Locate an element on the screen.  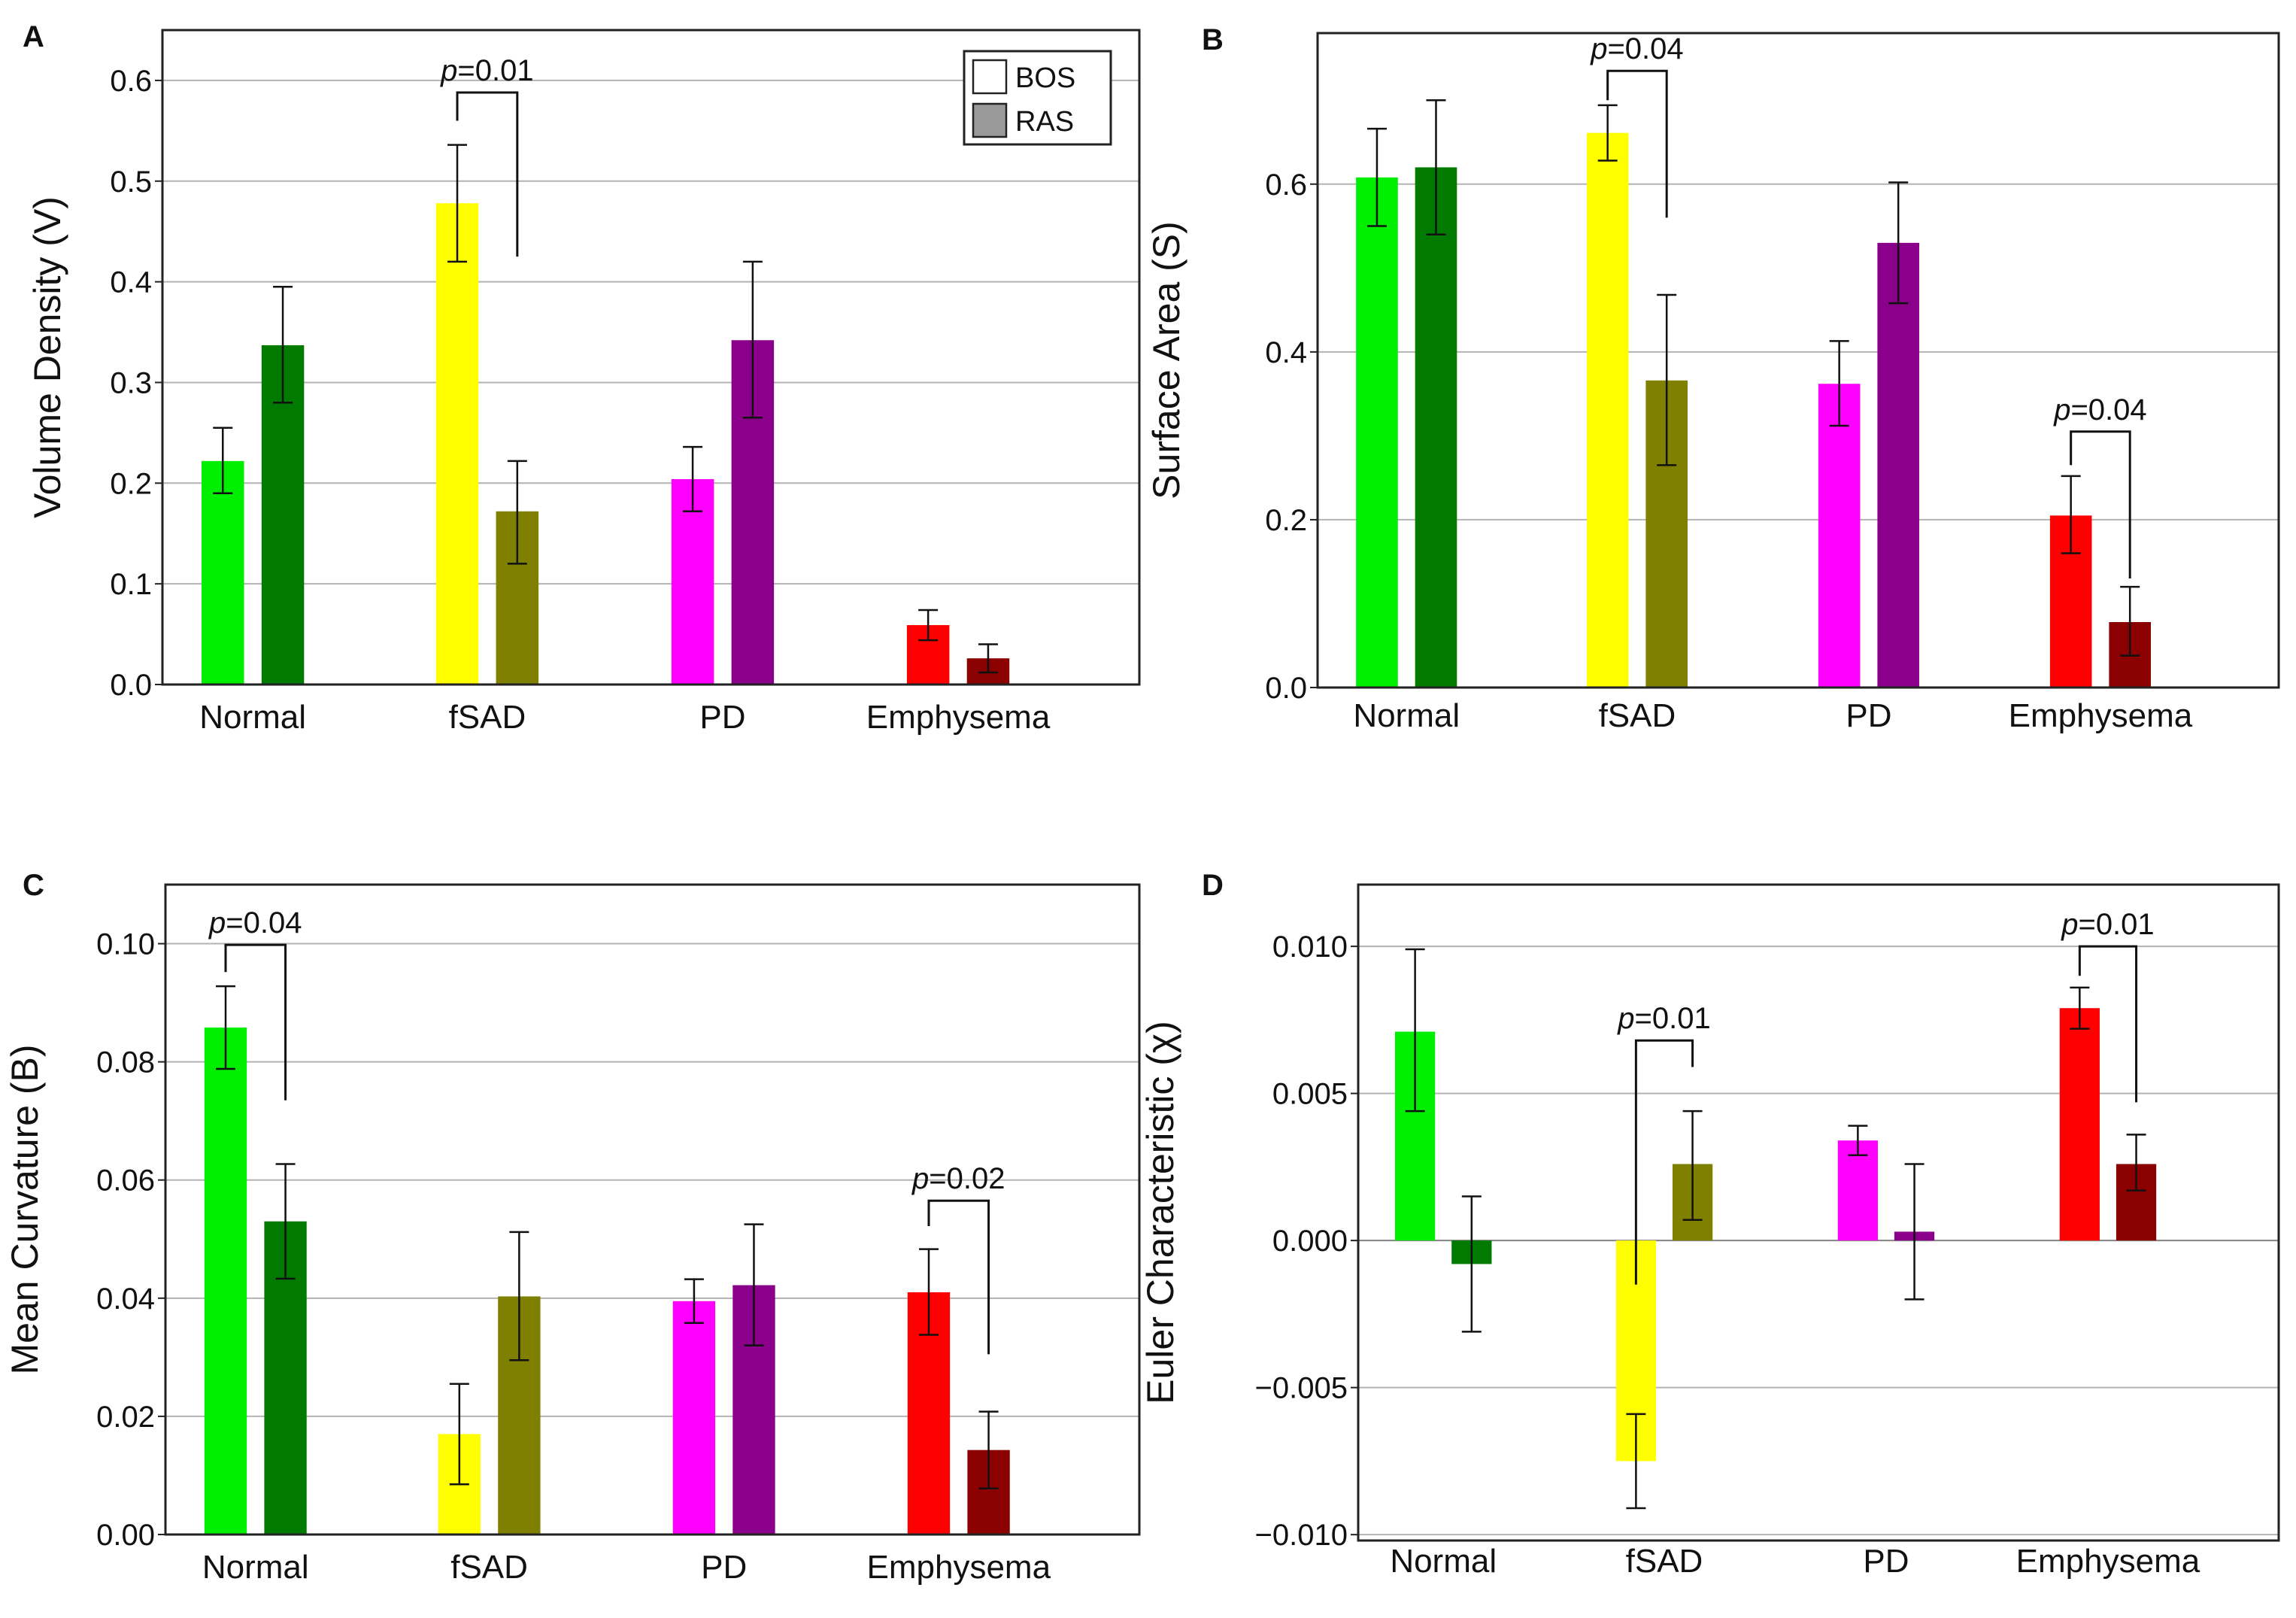
y-tick-label: 0.04 is located at coordinates (125, 1299).